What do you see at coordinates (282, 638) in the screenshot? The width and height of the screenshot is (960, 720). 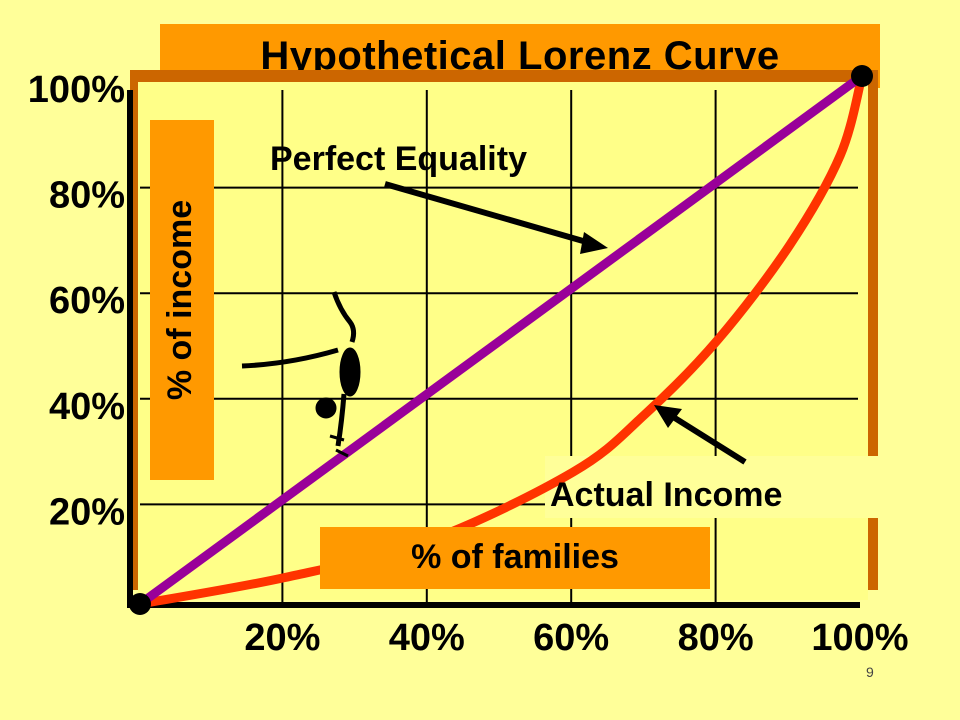 I see `x-tick-label-1: 20%` at bounding box center [282, 638].